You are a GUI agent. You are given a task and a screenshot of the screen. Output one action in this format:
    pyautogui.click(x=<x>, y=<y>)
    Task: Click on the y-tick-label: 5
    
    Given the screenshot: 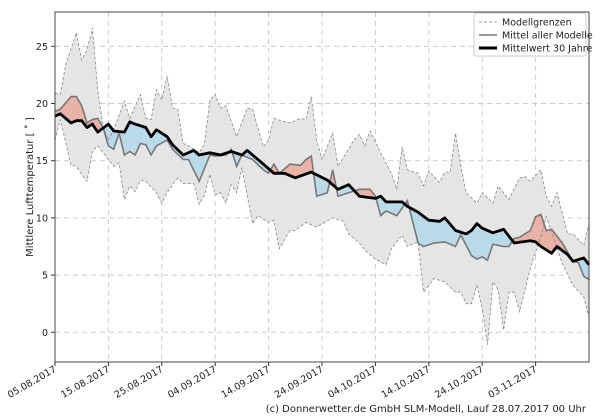 What is the action you would take?
    pyautogui.click(x=45, y=276)
    